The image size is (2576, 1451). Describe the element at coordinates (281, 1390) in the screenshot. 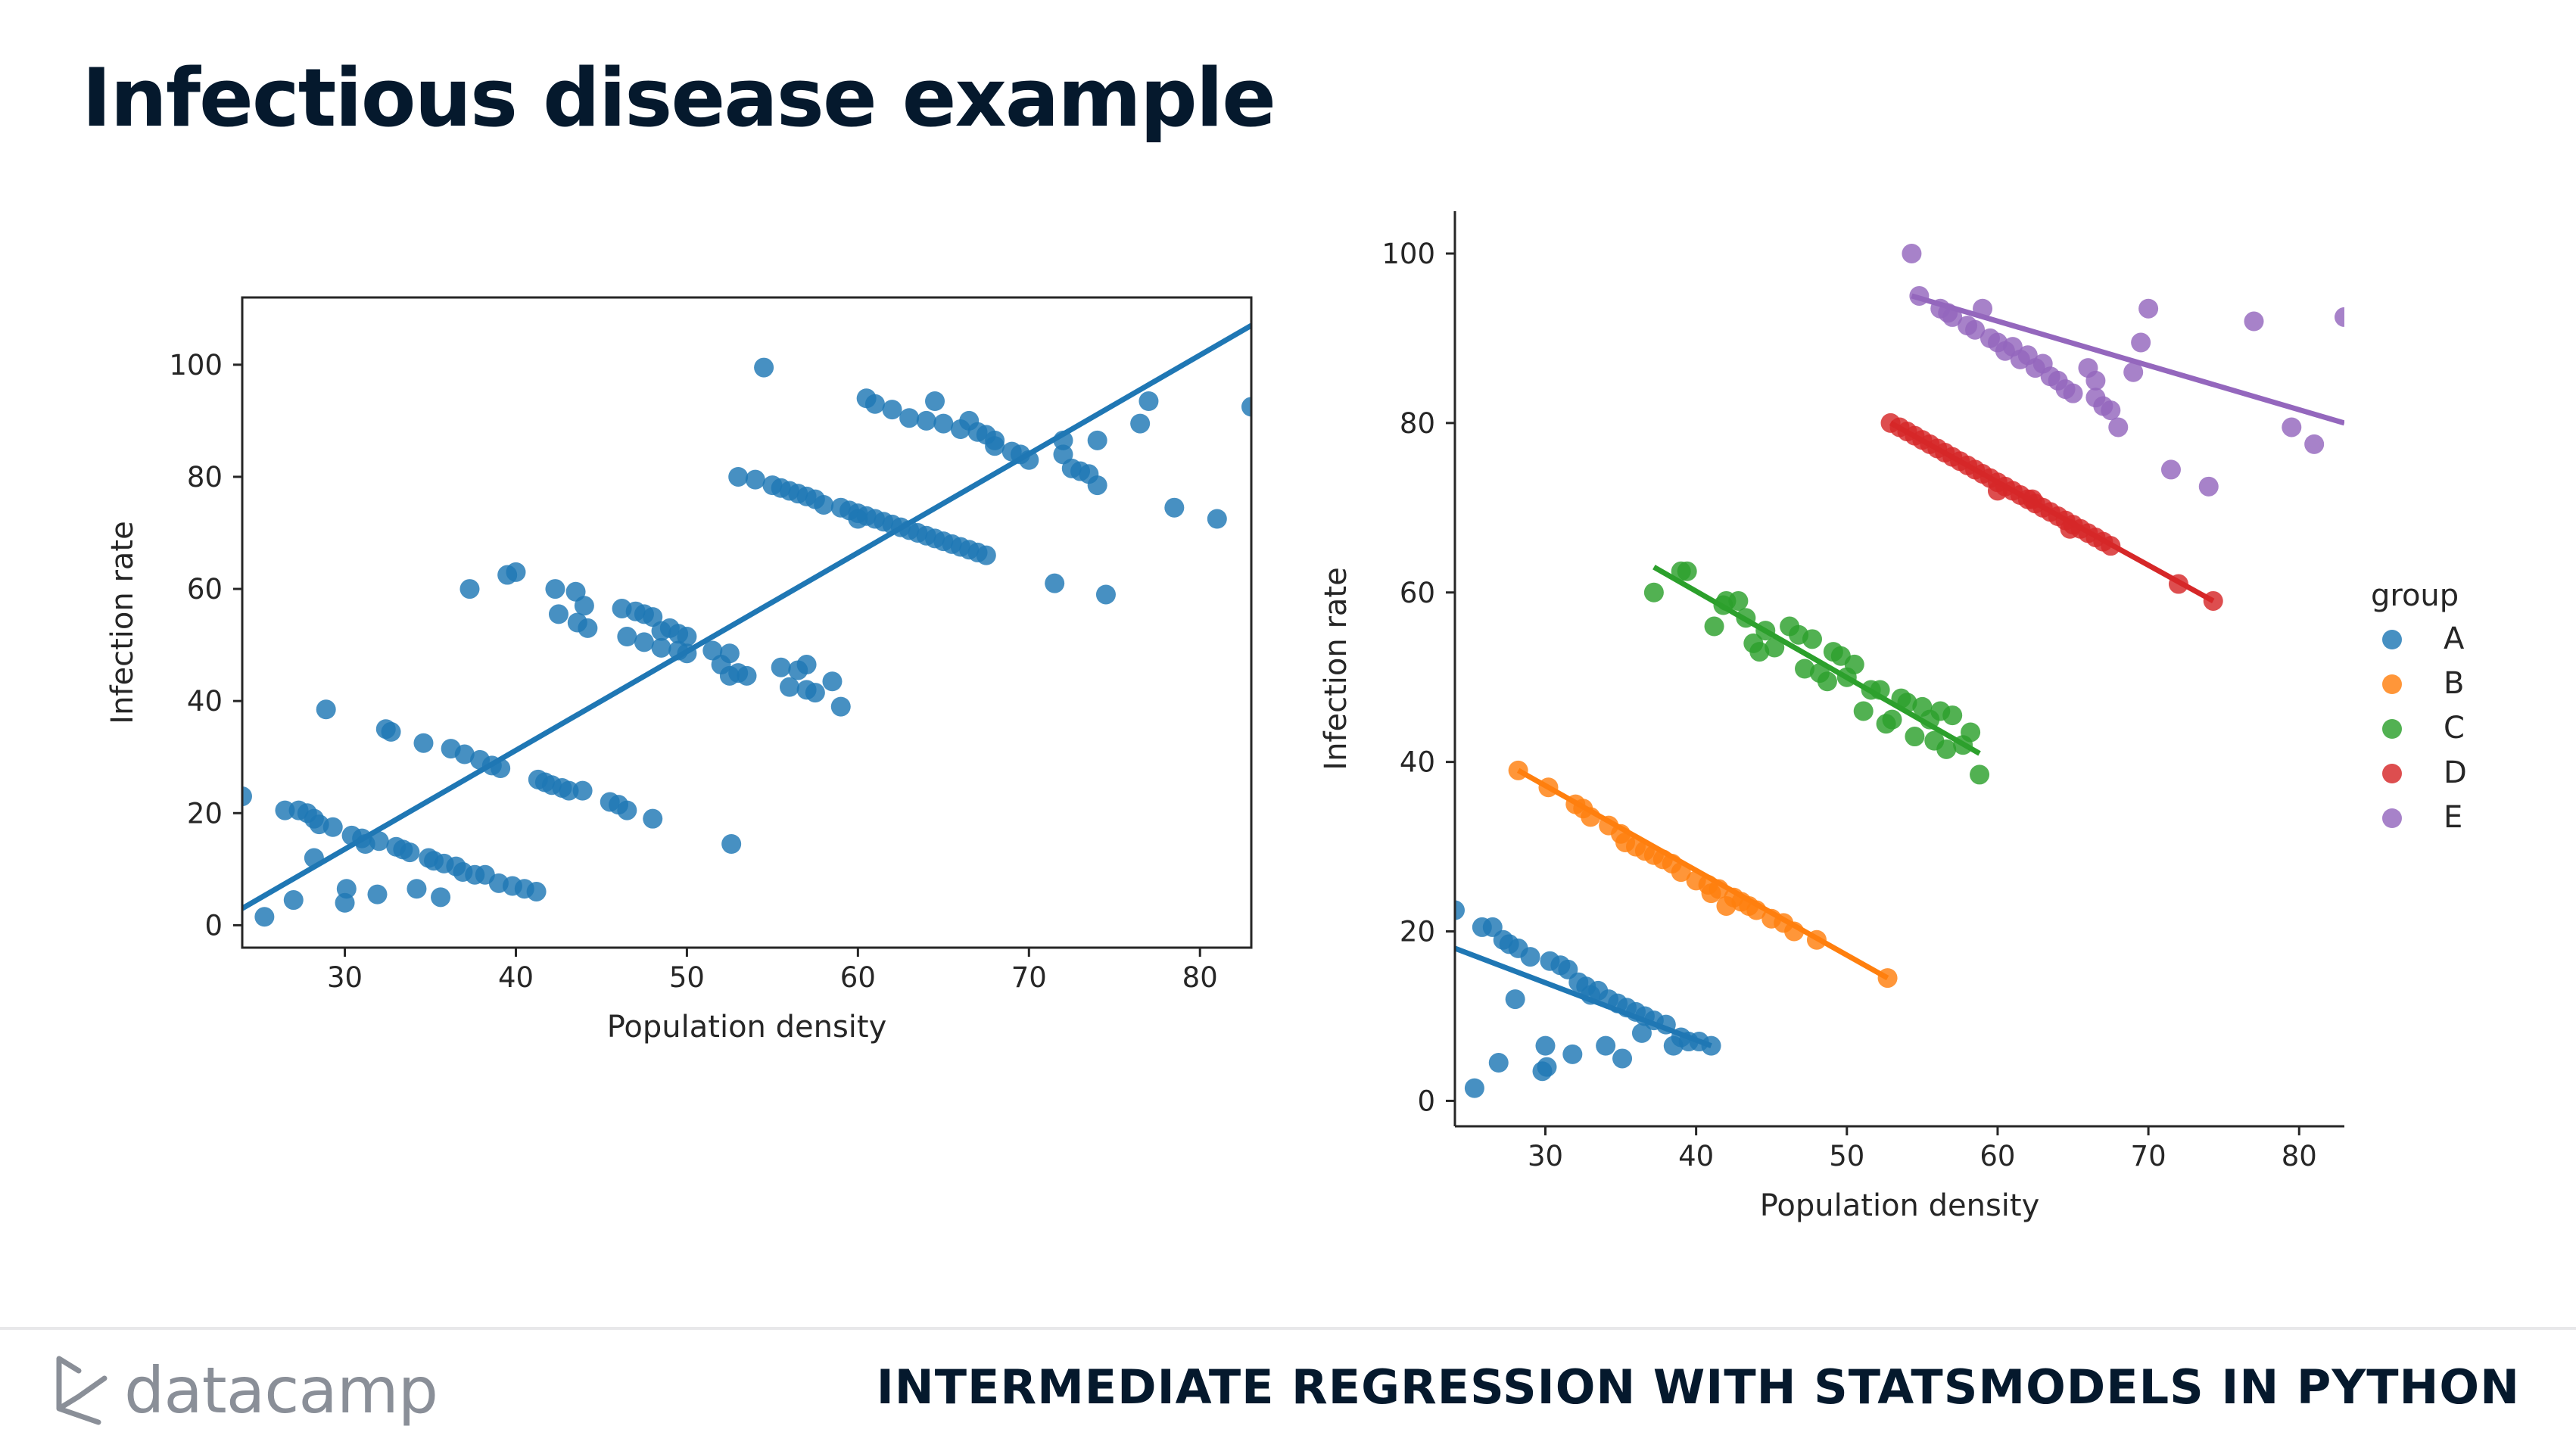

I see `logo-wordmark: datacamp` at that location.